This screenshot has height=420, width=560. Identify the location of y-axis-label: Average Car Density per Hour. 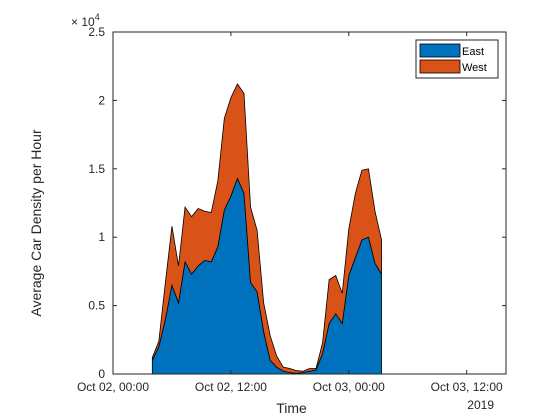
(36, 223).